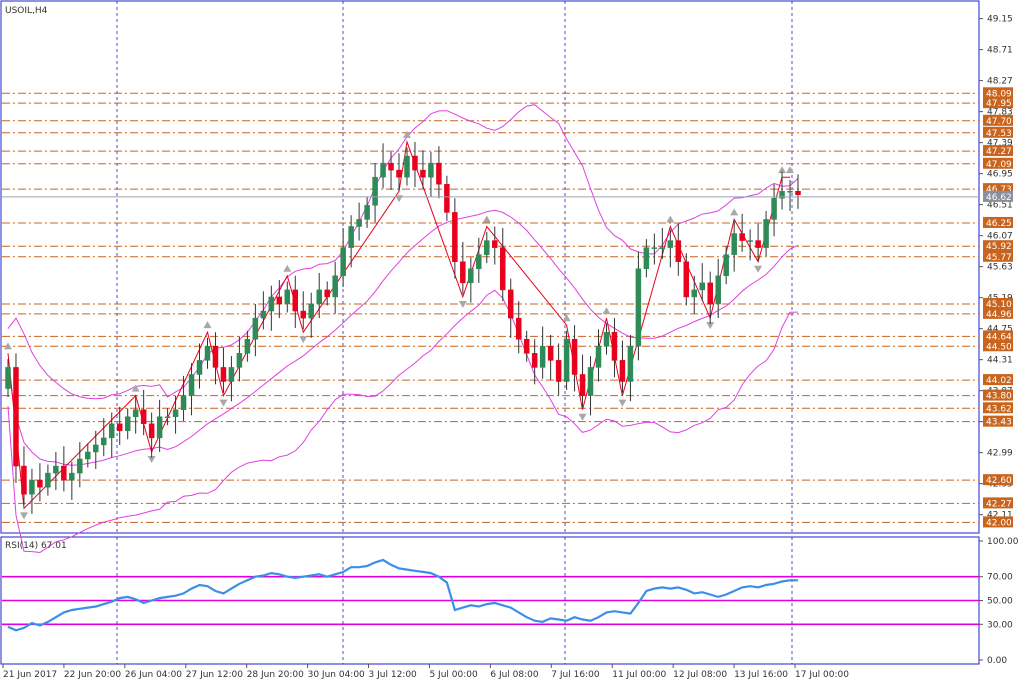  What do you see at coordinates (822, 675) in the screenshot?
I see `x-tick-label: 17 Jul 00:00` at bounding box center [822, 675].